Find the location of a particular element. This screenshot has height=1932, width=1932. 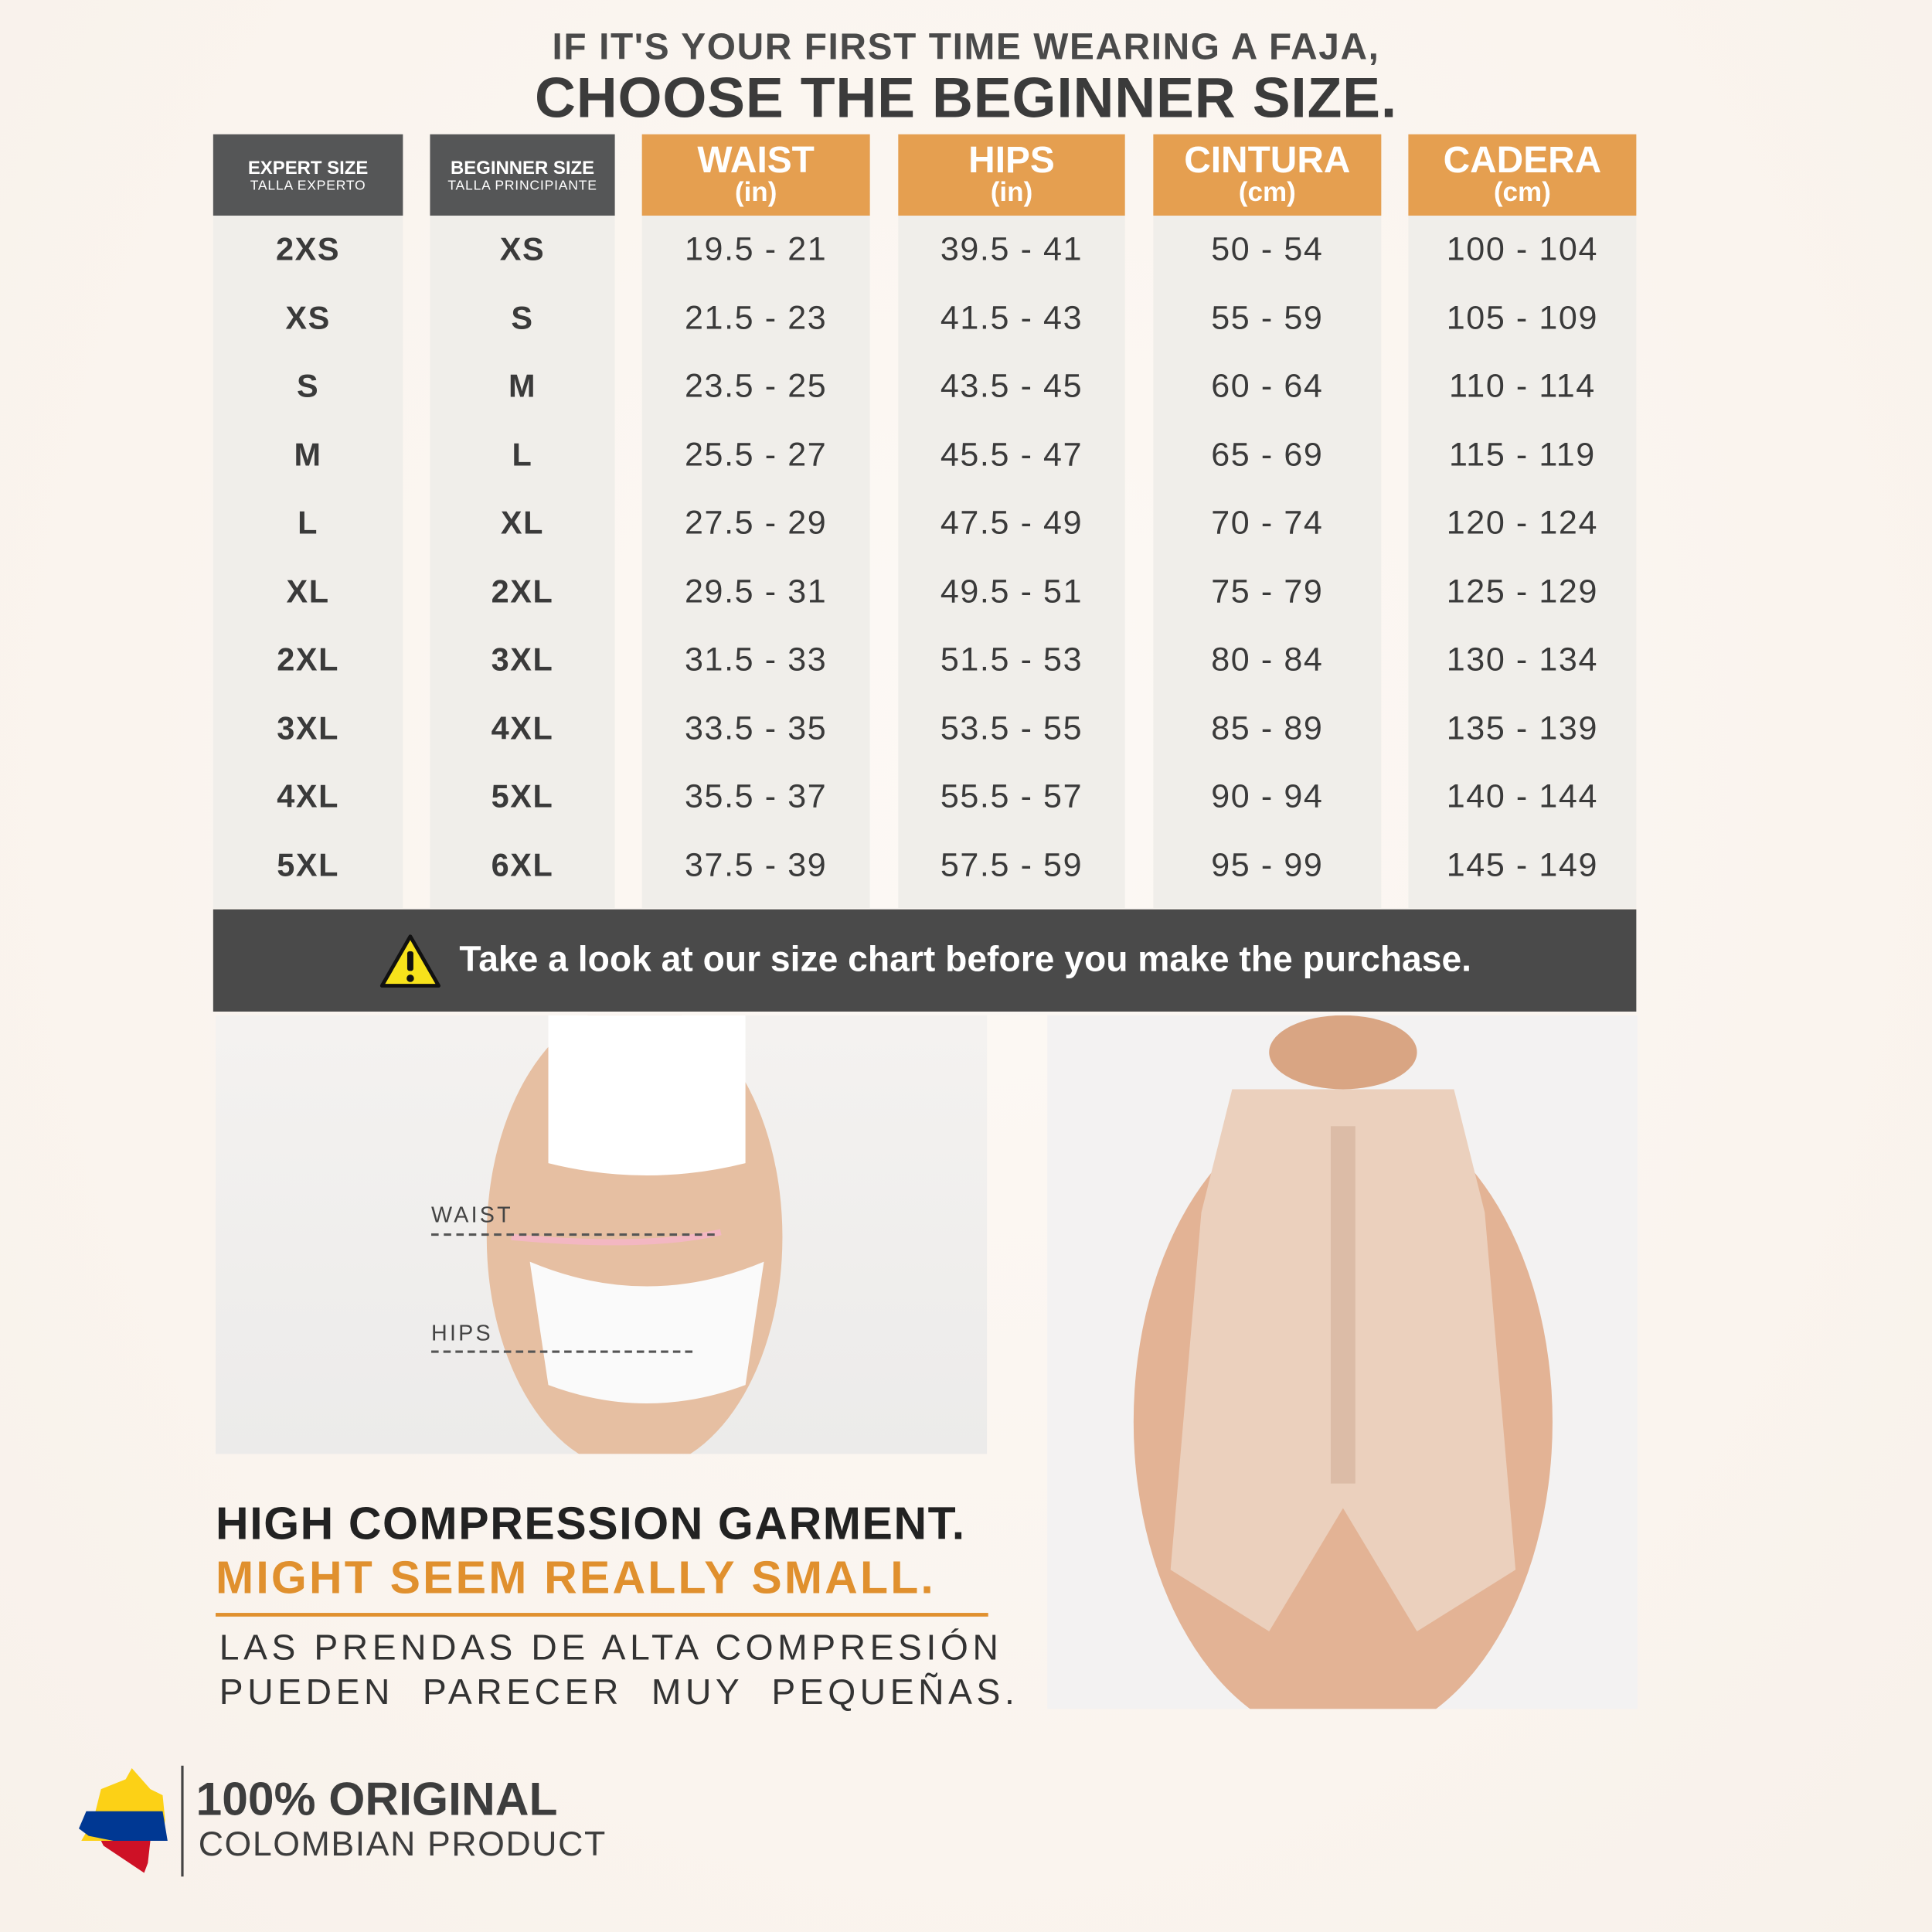

headline-line2: CHOOSE THE BEGINNER SIZE. is located at coordinates (966, 98).